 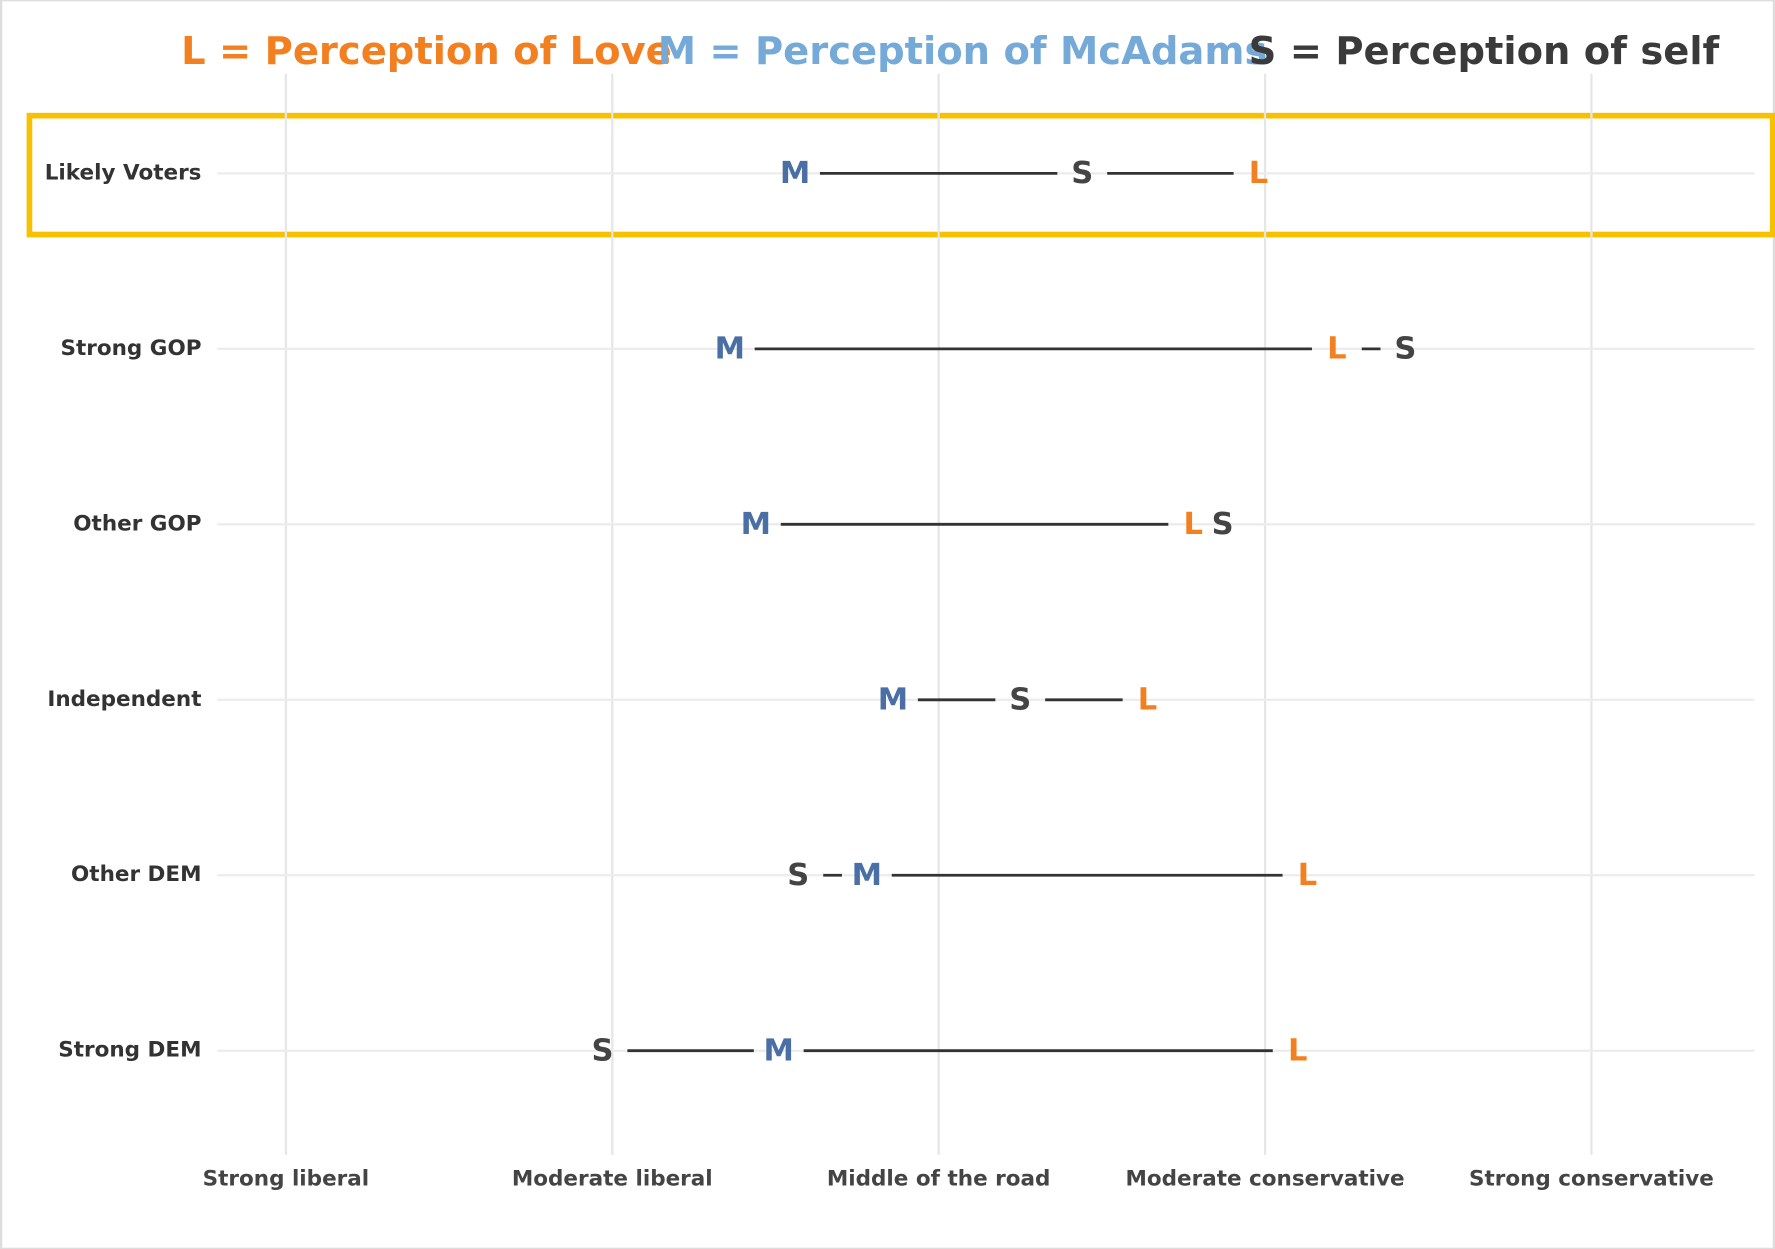 I want to click on legend-entry: S = Perception of self, so click(x=1485, y=51).